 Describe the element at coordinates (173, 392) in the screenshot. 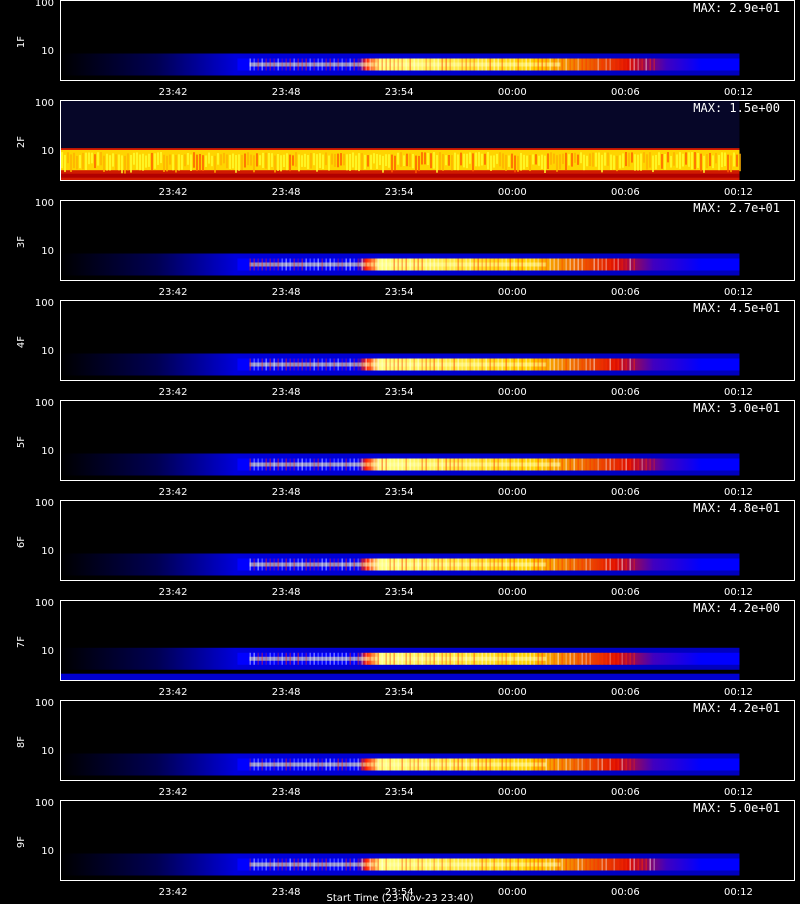

I see `x-tick-label: 23:42` at that location.